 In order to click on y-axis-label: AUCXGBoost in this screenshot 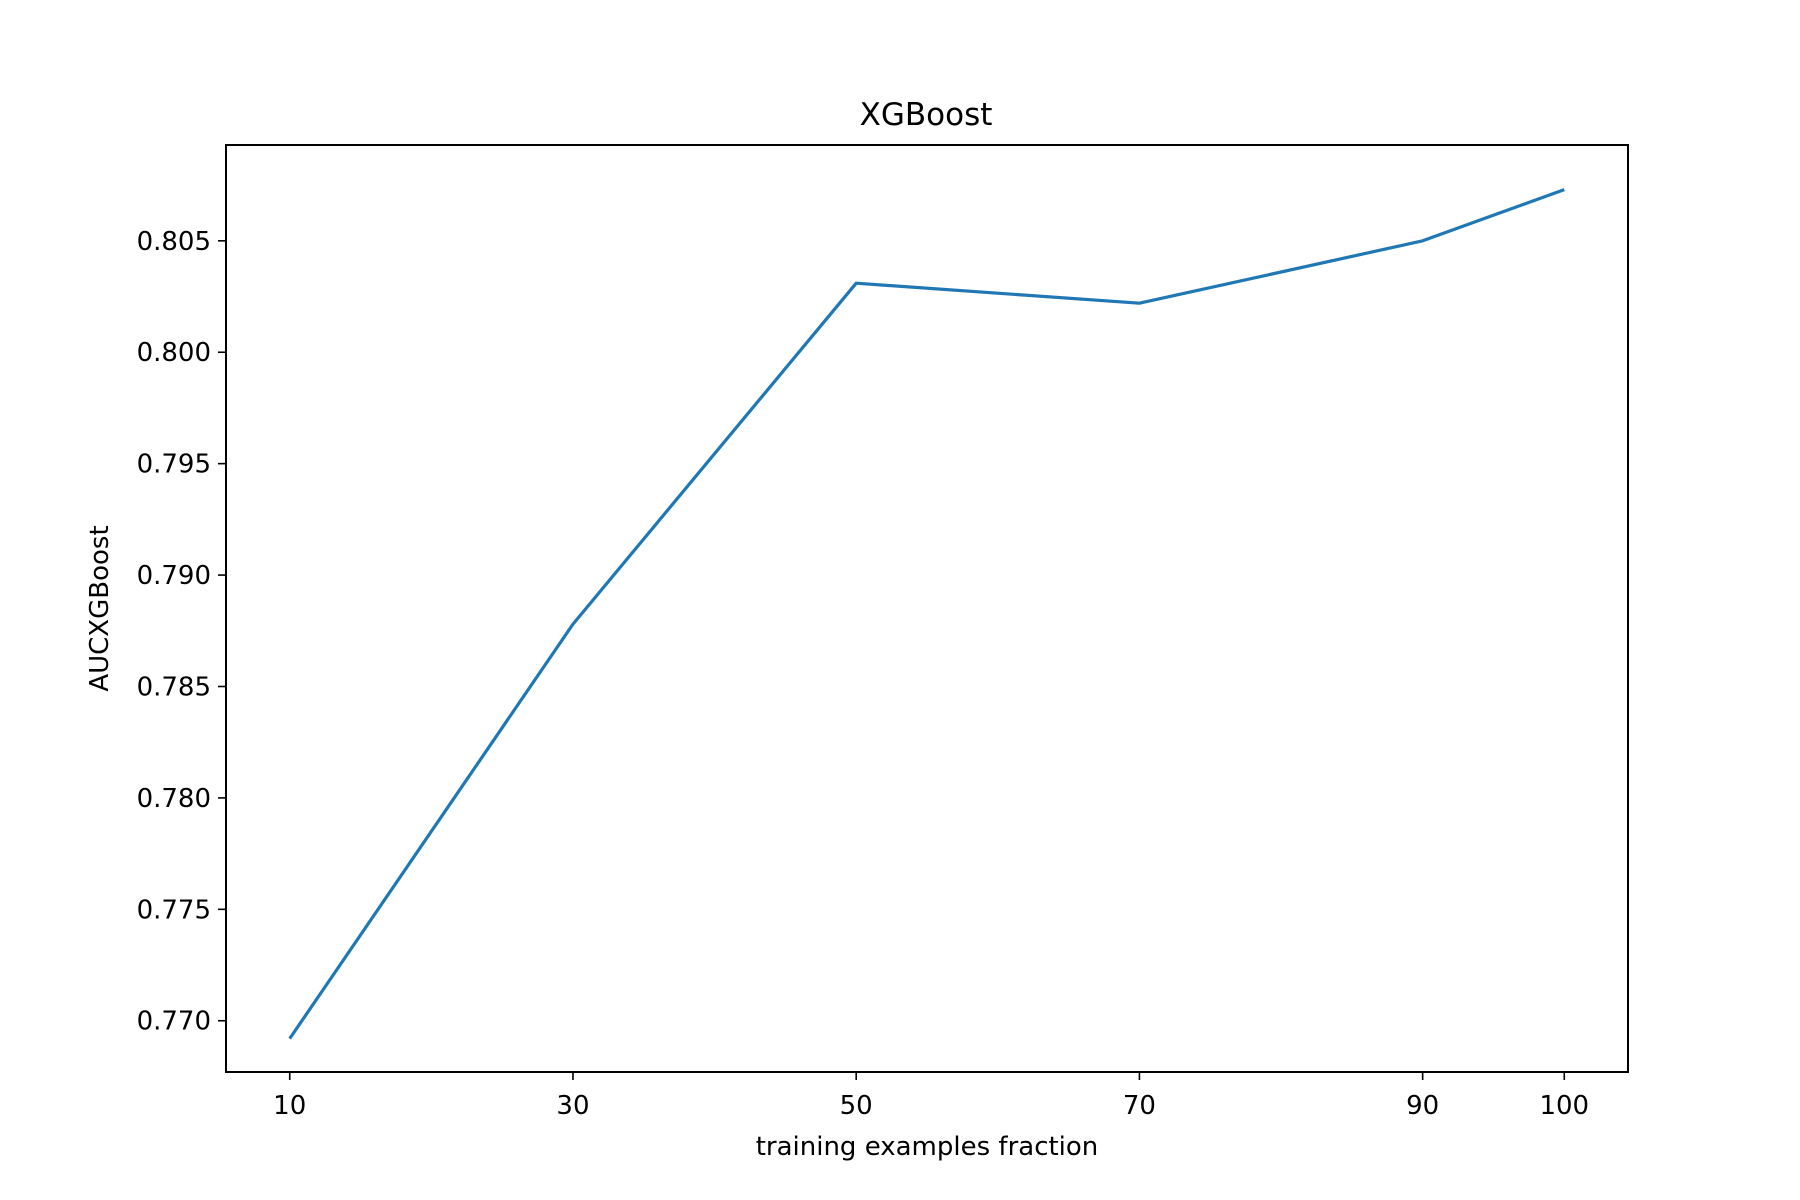, I will do `click(100, 608)`.